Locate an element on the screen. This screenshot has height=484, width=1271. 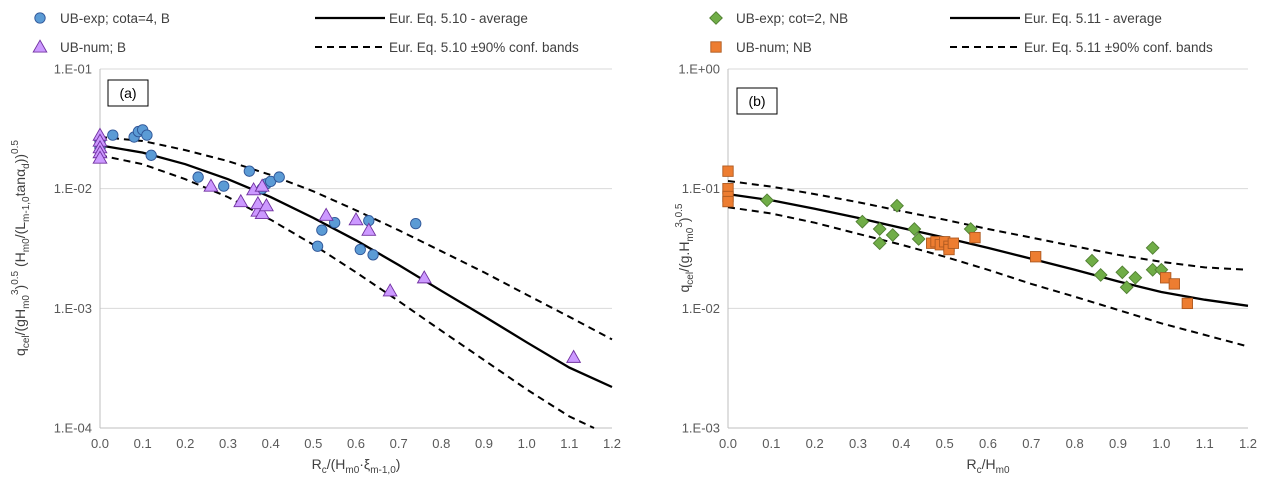
legend-label: Eur. Eq. 5.10 - average is located at coordinates (458, 18).